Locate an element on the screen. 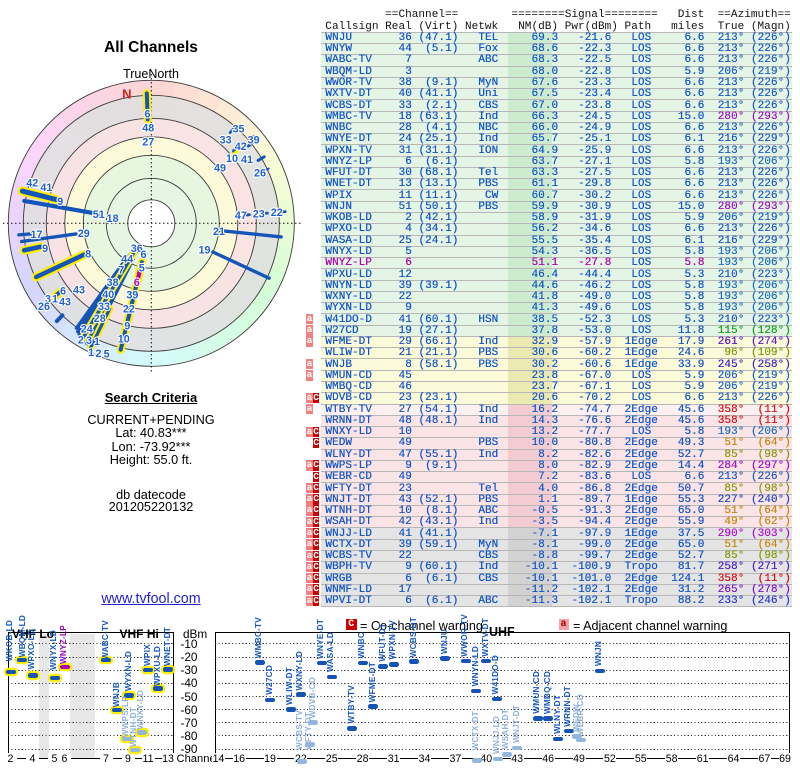  svg-text: 29 is located at coordinates (84, 234).